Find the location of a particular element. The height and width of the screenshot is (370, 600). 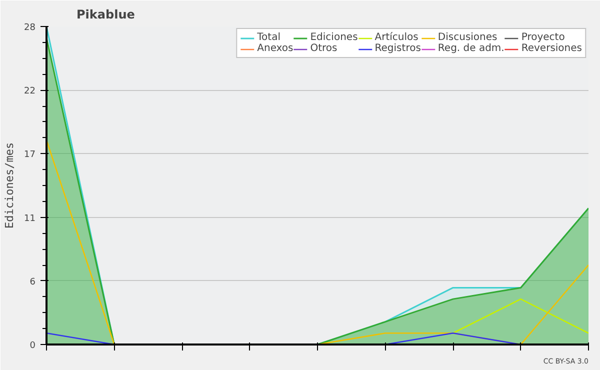

legend-label: Registros is located at coordinates (397, 48).